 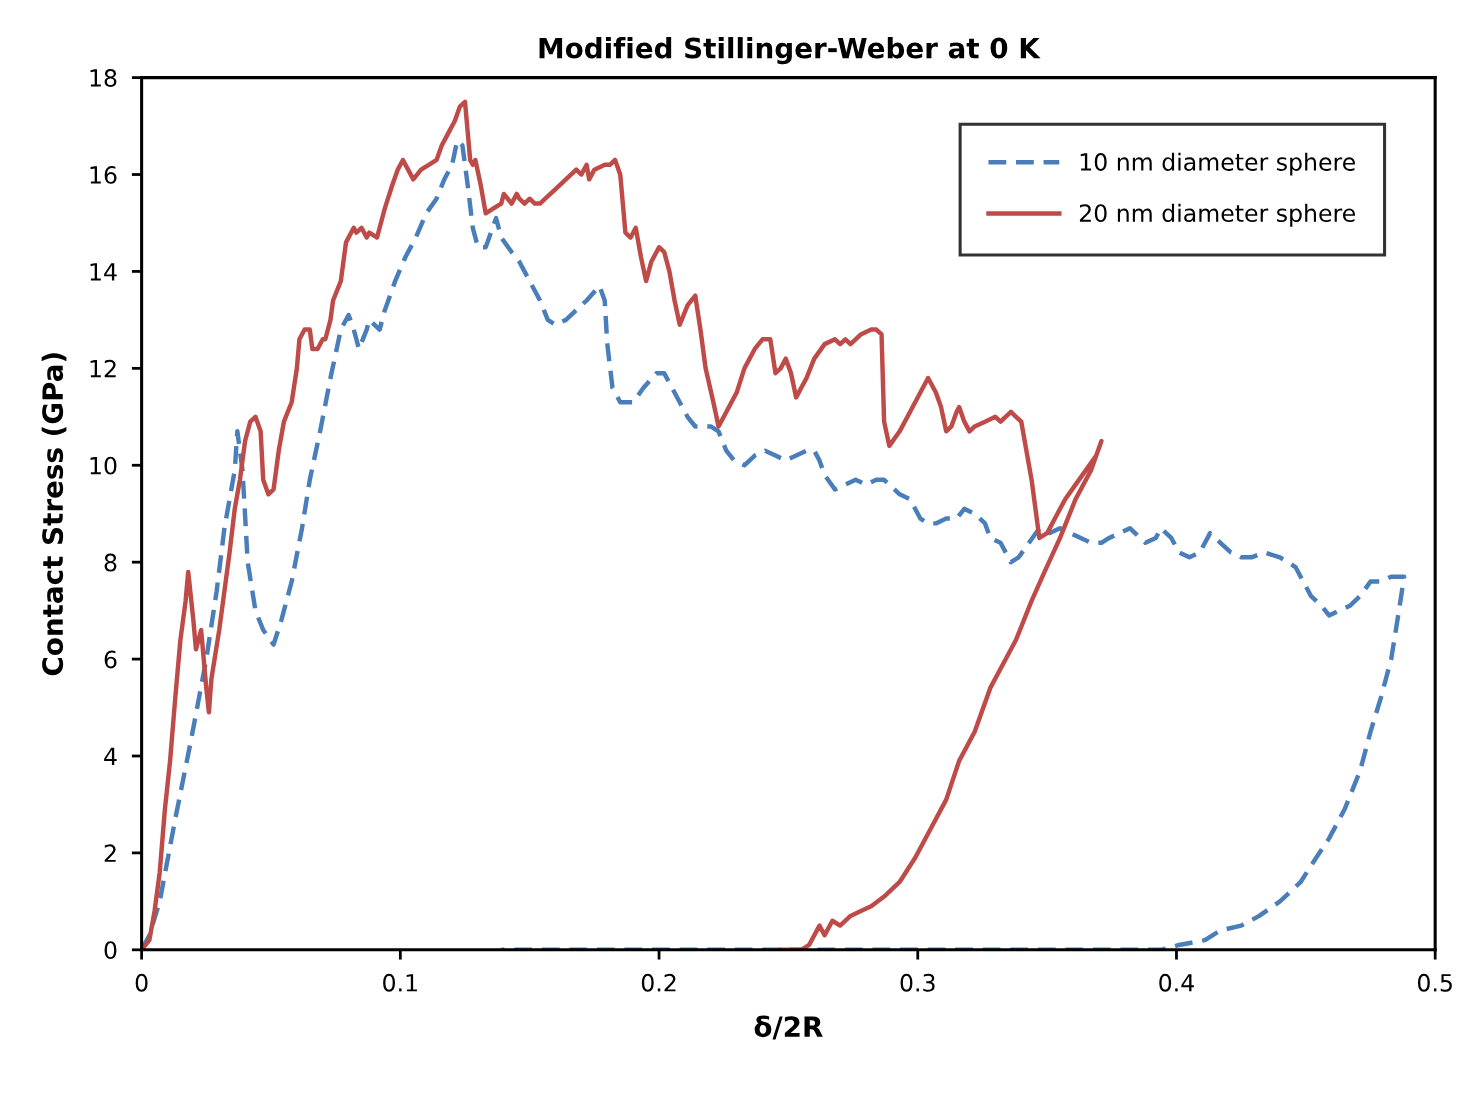 I want to click on x-tick-label: 0.4, so click(x=1176, y=982).